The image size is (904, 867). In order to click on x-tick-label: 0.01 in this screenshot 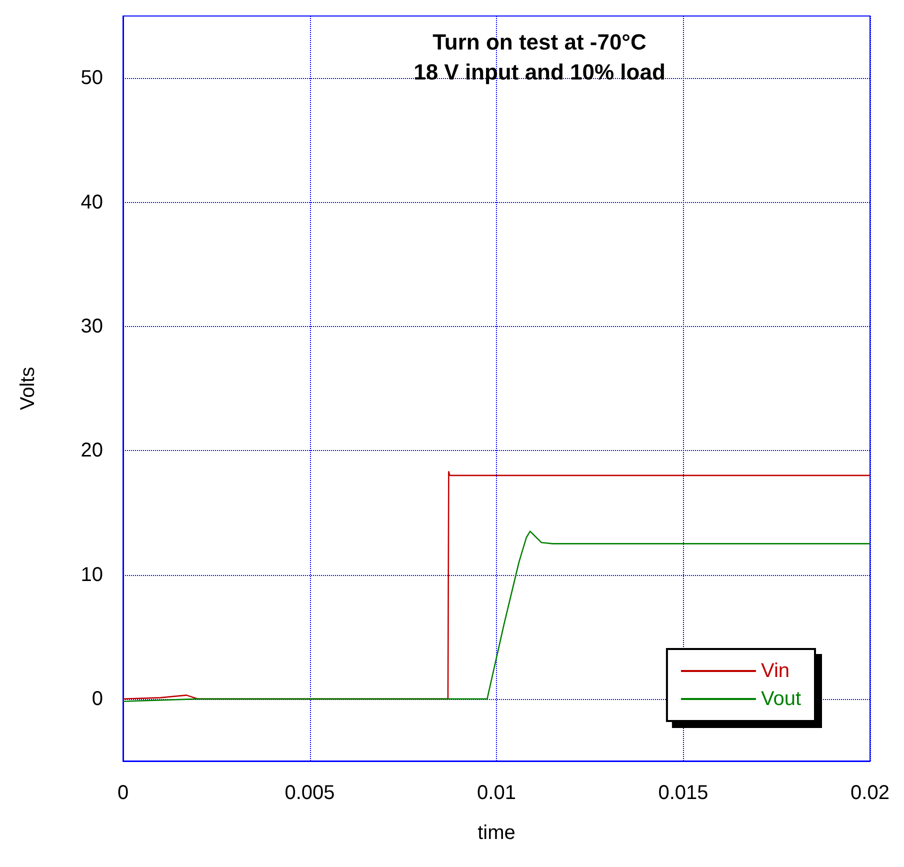, I will do `click(496, 793)`.